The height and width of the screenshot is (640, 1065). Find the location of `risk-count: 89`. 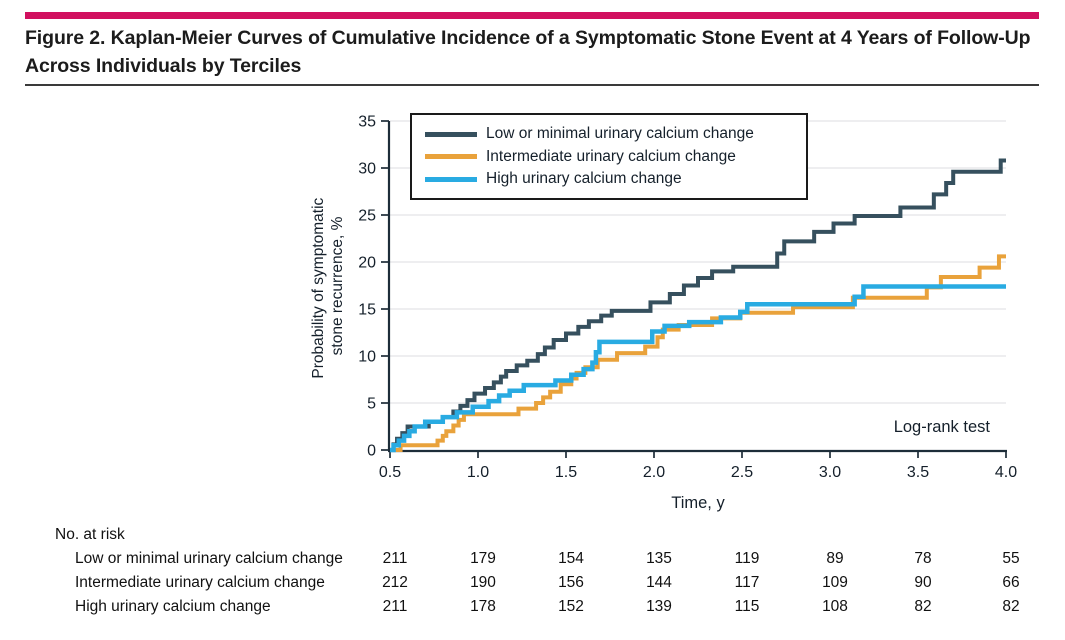

risk-count: 89 is located at coordinates (835, 558).